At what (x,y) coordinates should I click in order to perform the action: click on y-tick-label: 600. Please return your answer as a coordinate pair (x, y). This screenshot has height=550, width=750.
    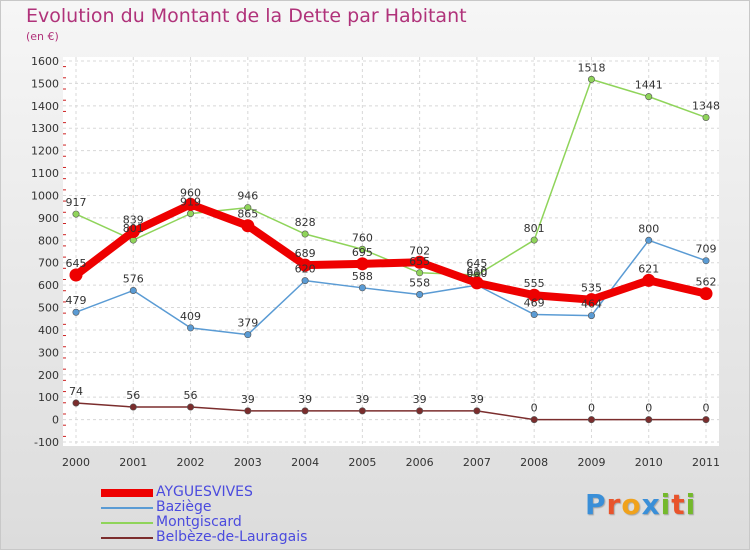
    Looking at the image, I should click on (48, 285).